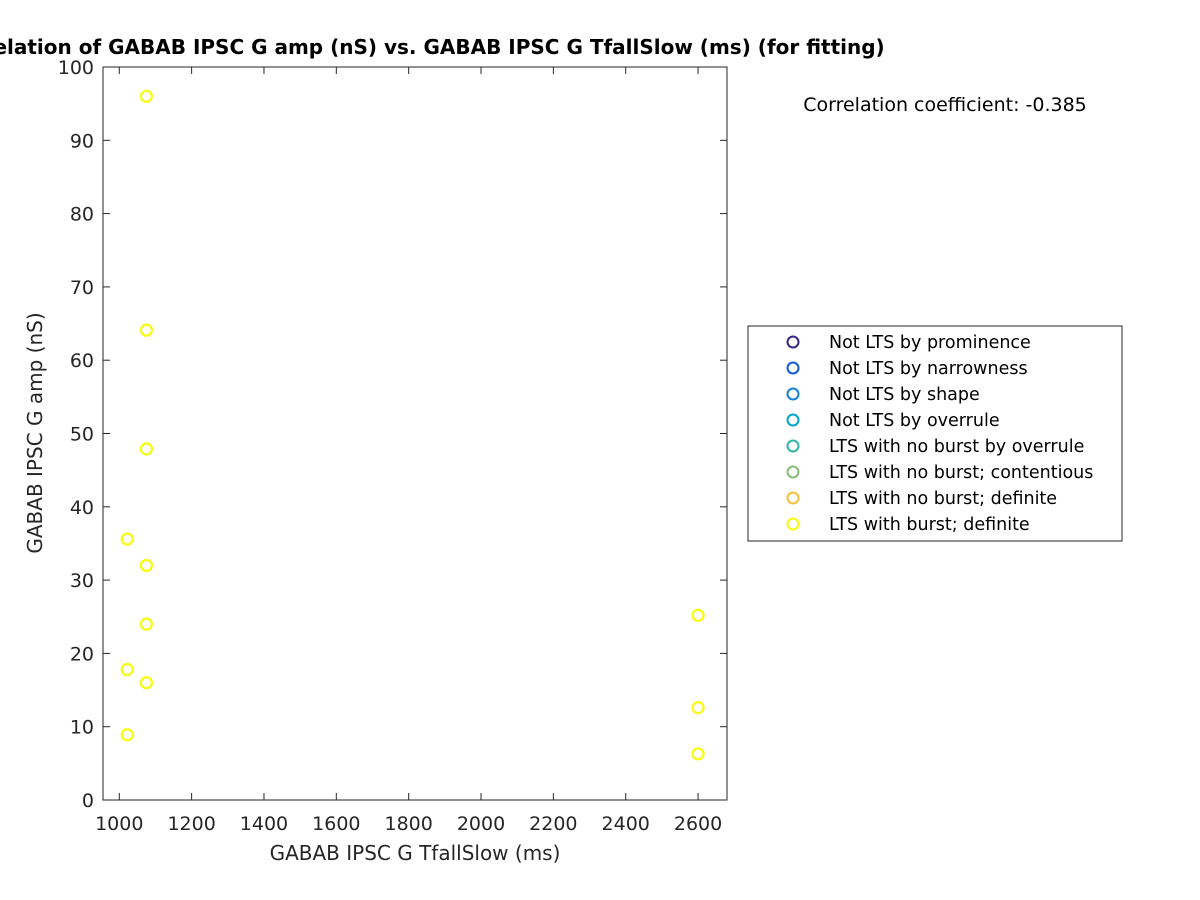 Image resolution: width=1200 pixels, height=900 pixels. Describe the element at coordinates (82, 215) in the screenshot. I see `y-tick-label: 80` at that location.